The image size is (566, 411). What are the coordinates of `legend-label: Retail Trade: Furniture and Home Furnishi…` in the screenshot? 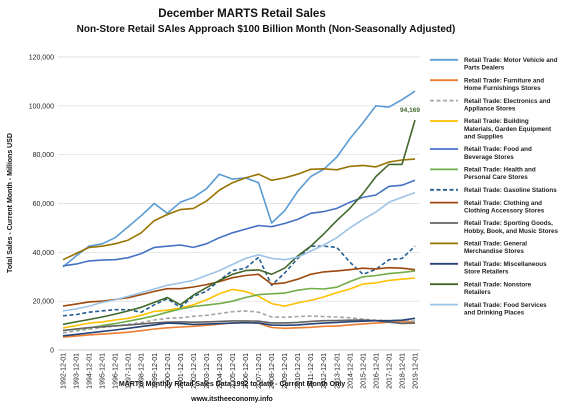 It's located at (504, 84).